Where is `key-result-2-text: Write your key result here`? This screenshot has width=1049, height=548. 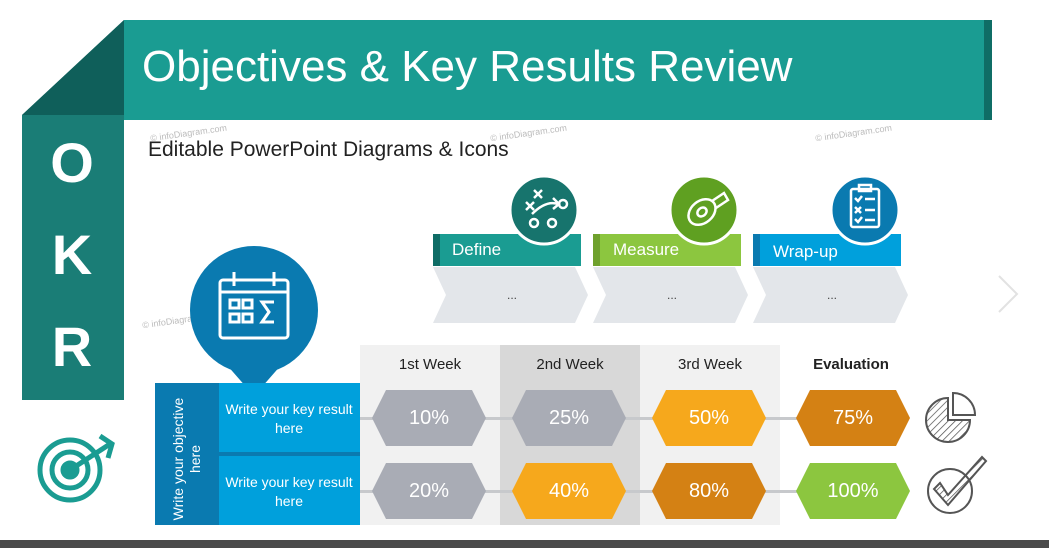
key-result-2-text: Write your key result here is located at coordinates (289, 491).